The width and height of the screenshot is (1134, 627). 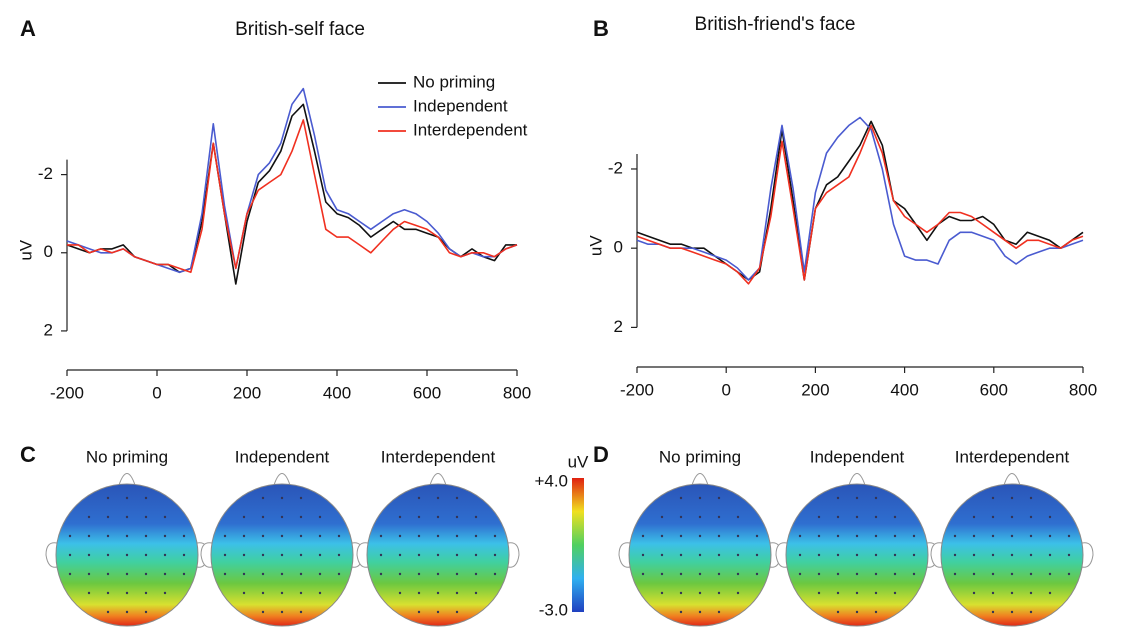 I want to click on legend-label: Independent, so click(x=460, y=105).